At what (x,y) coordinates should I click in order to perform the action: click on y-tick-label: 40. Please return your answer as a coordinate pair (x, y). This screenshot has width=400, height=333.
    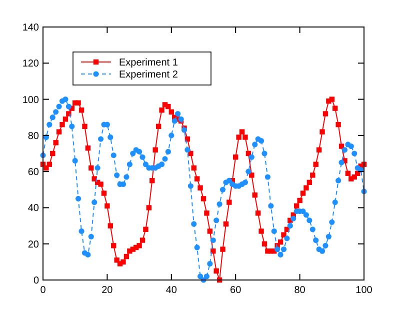
    Looking at the image, I should click on (34, 208).